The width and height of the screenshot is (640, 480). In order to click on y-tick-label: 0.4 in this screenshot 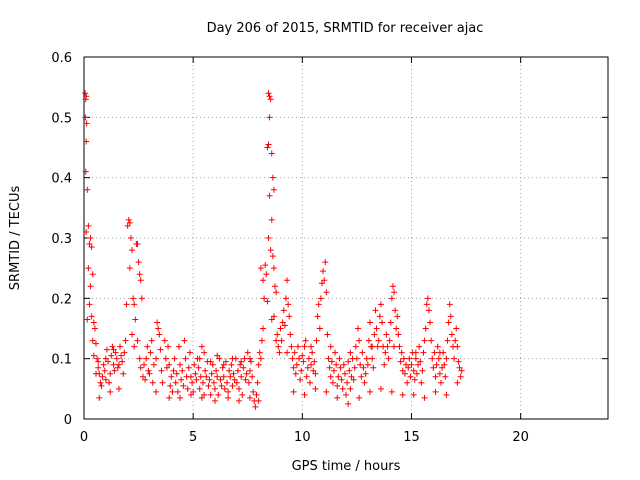, I will do `click(61, 179)`.